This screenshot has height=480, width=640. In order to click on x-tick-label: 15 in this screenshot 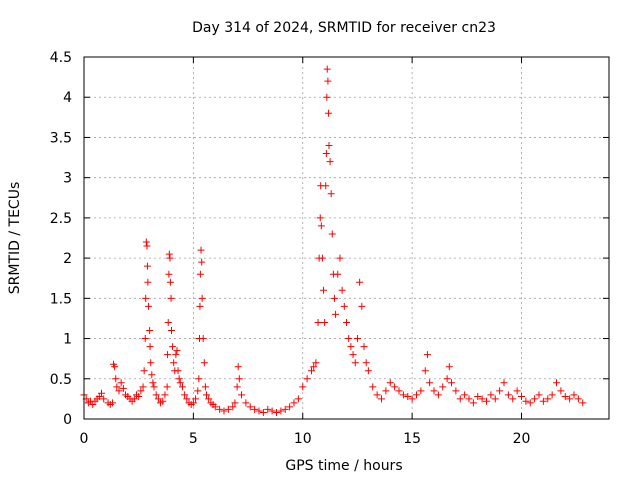, I will do `click(412, 439)`.